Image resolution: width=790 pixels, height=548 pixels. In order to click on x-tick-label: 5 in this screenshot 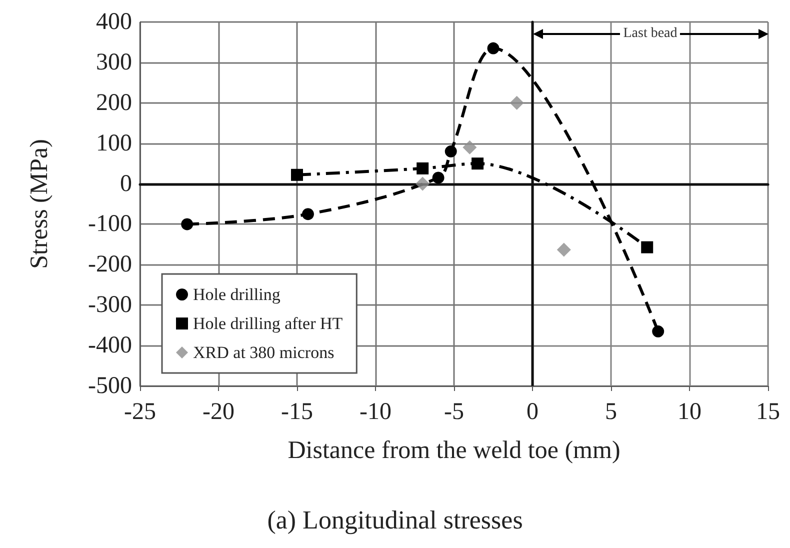, I will do `click(611, 412)`.